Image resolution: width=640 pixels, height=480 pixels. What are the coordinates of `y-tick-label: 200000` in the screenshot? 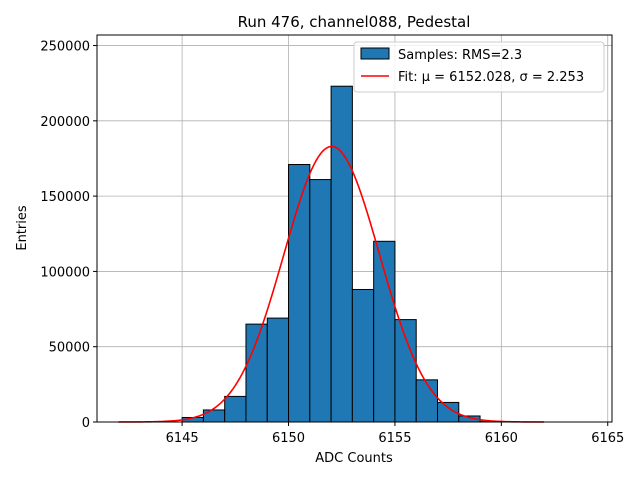 It's located at (65, 122).